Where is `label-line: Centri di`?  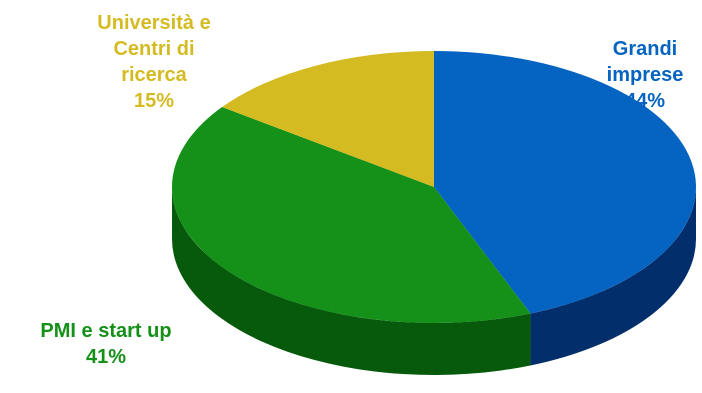 label-line: Centri di is located at coordinates (154, 49).